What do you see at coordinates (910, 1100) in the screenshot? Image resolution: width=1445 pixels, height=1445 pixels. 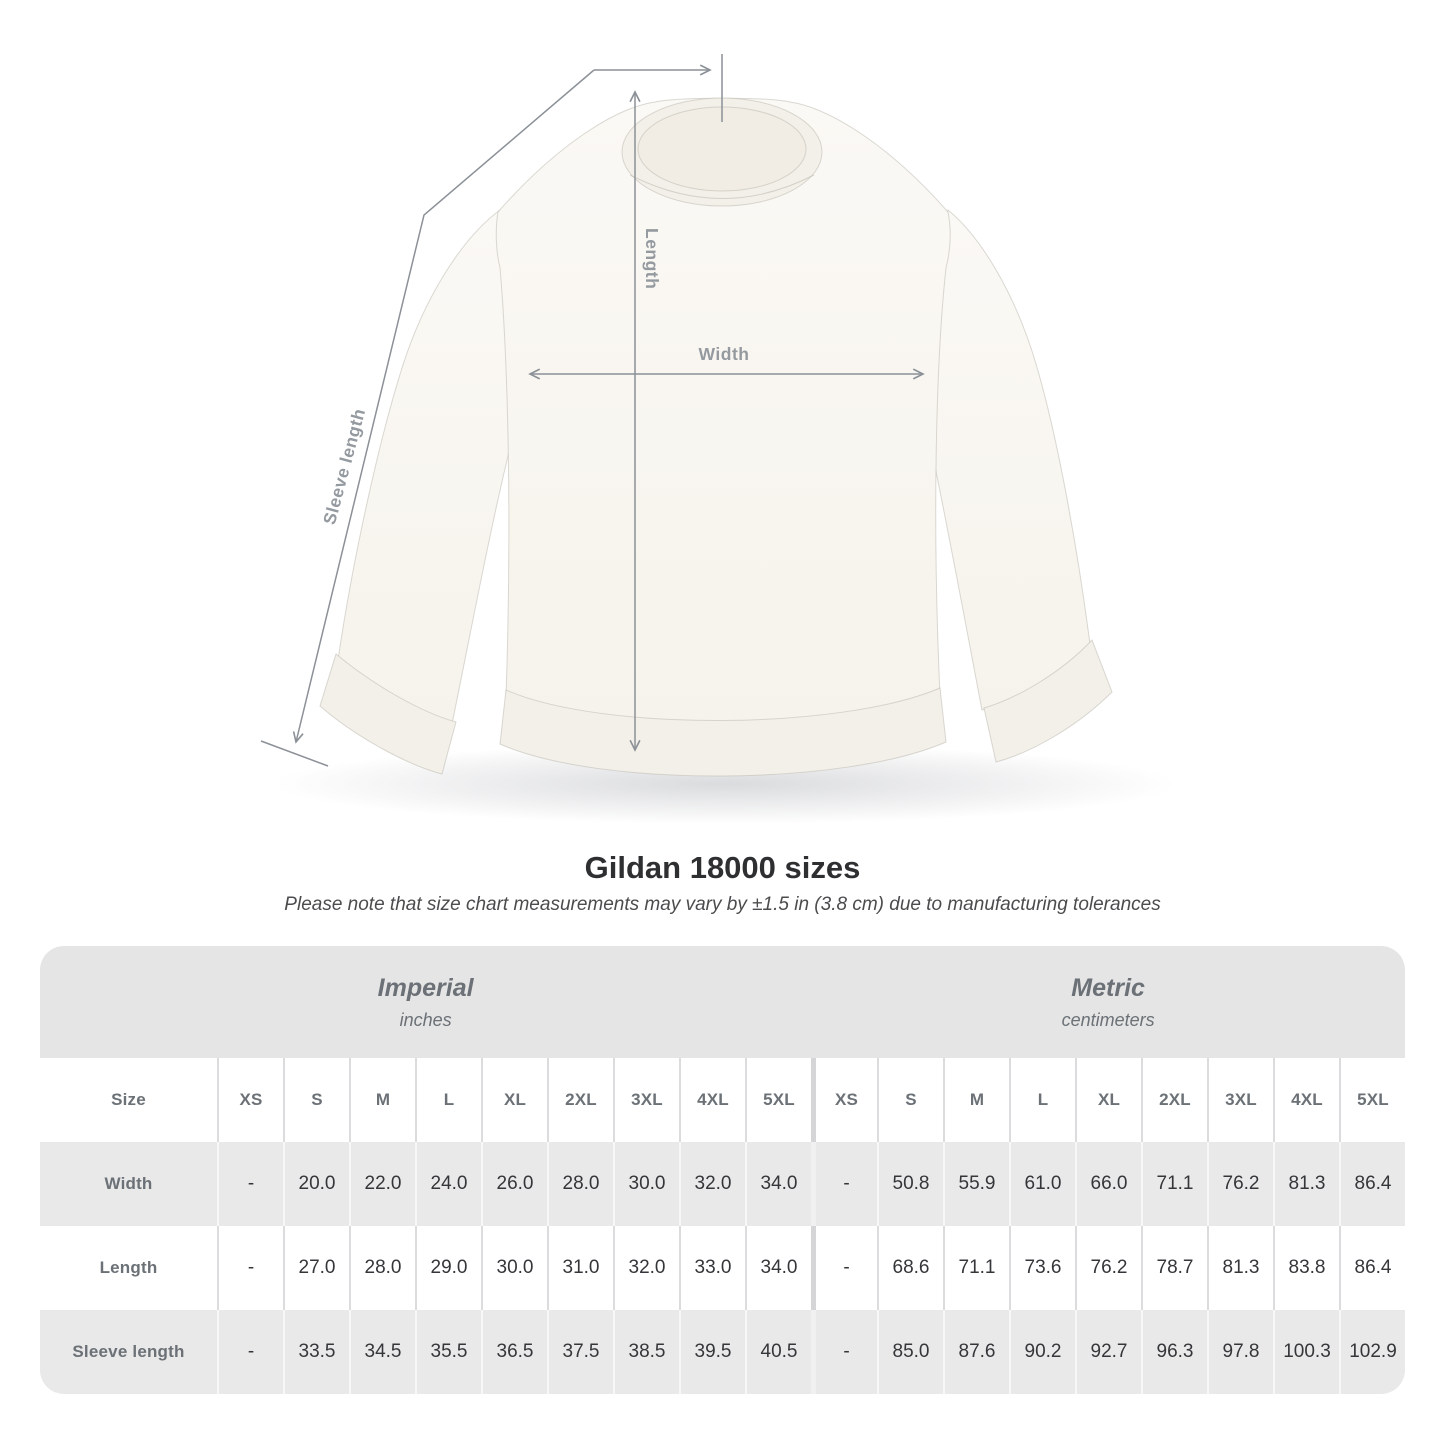 I see `column-header-metric: S` at bounding box center [910, 1100].